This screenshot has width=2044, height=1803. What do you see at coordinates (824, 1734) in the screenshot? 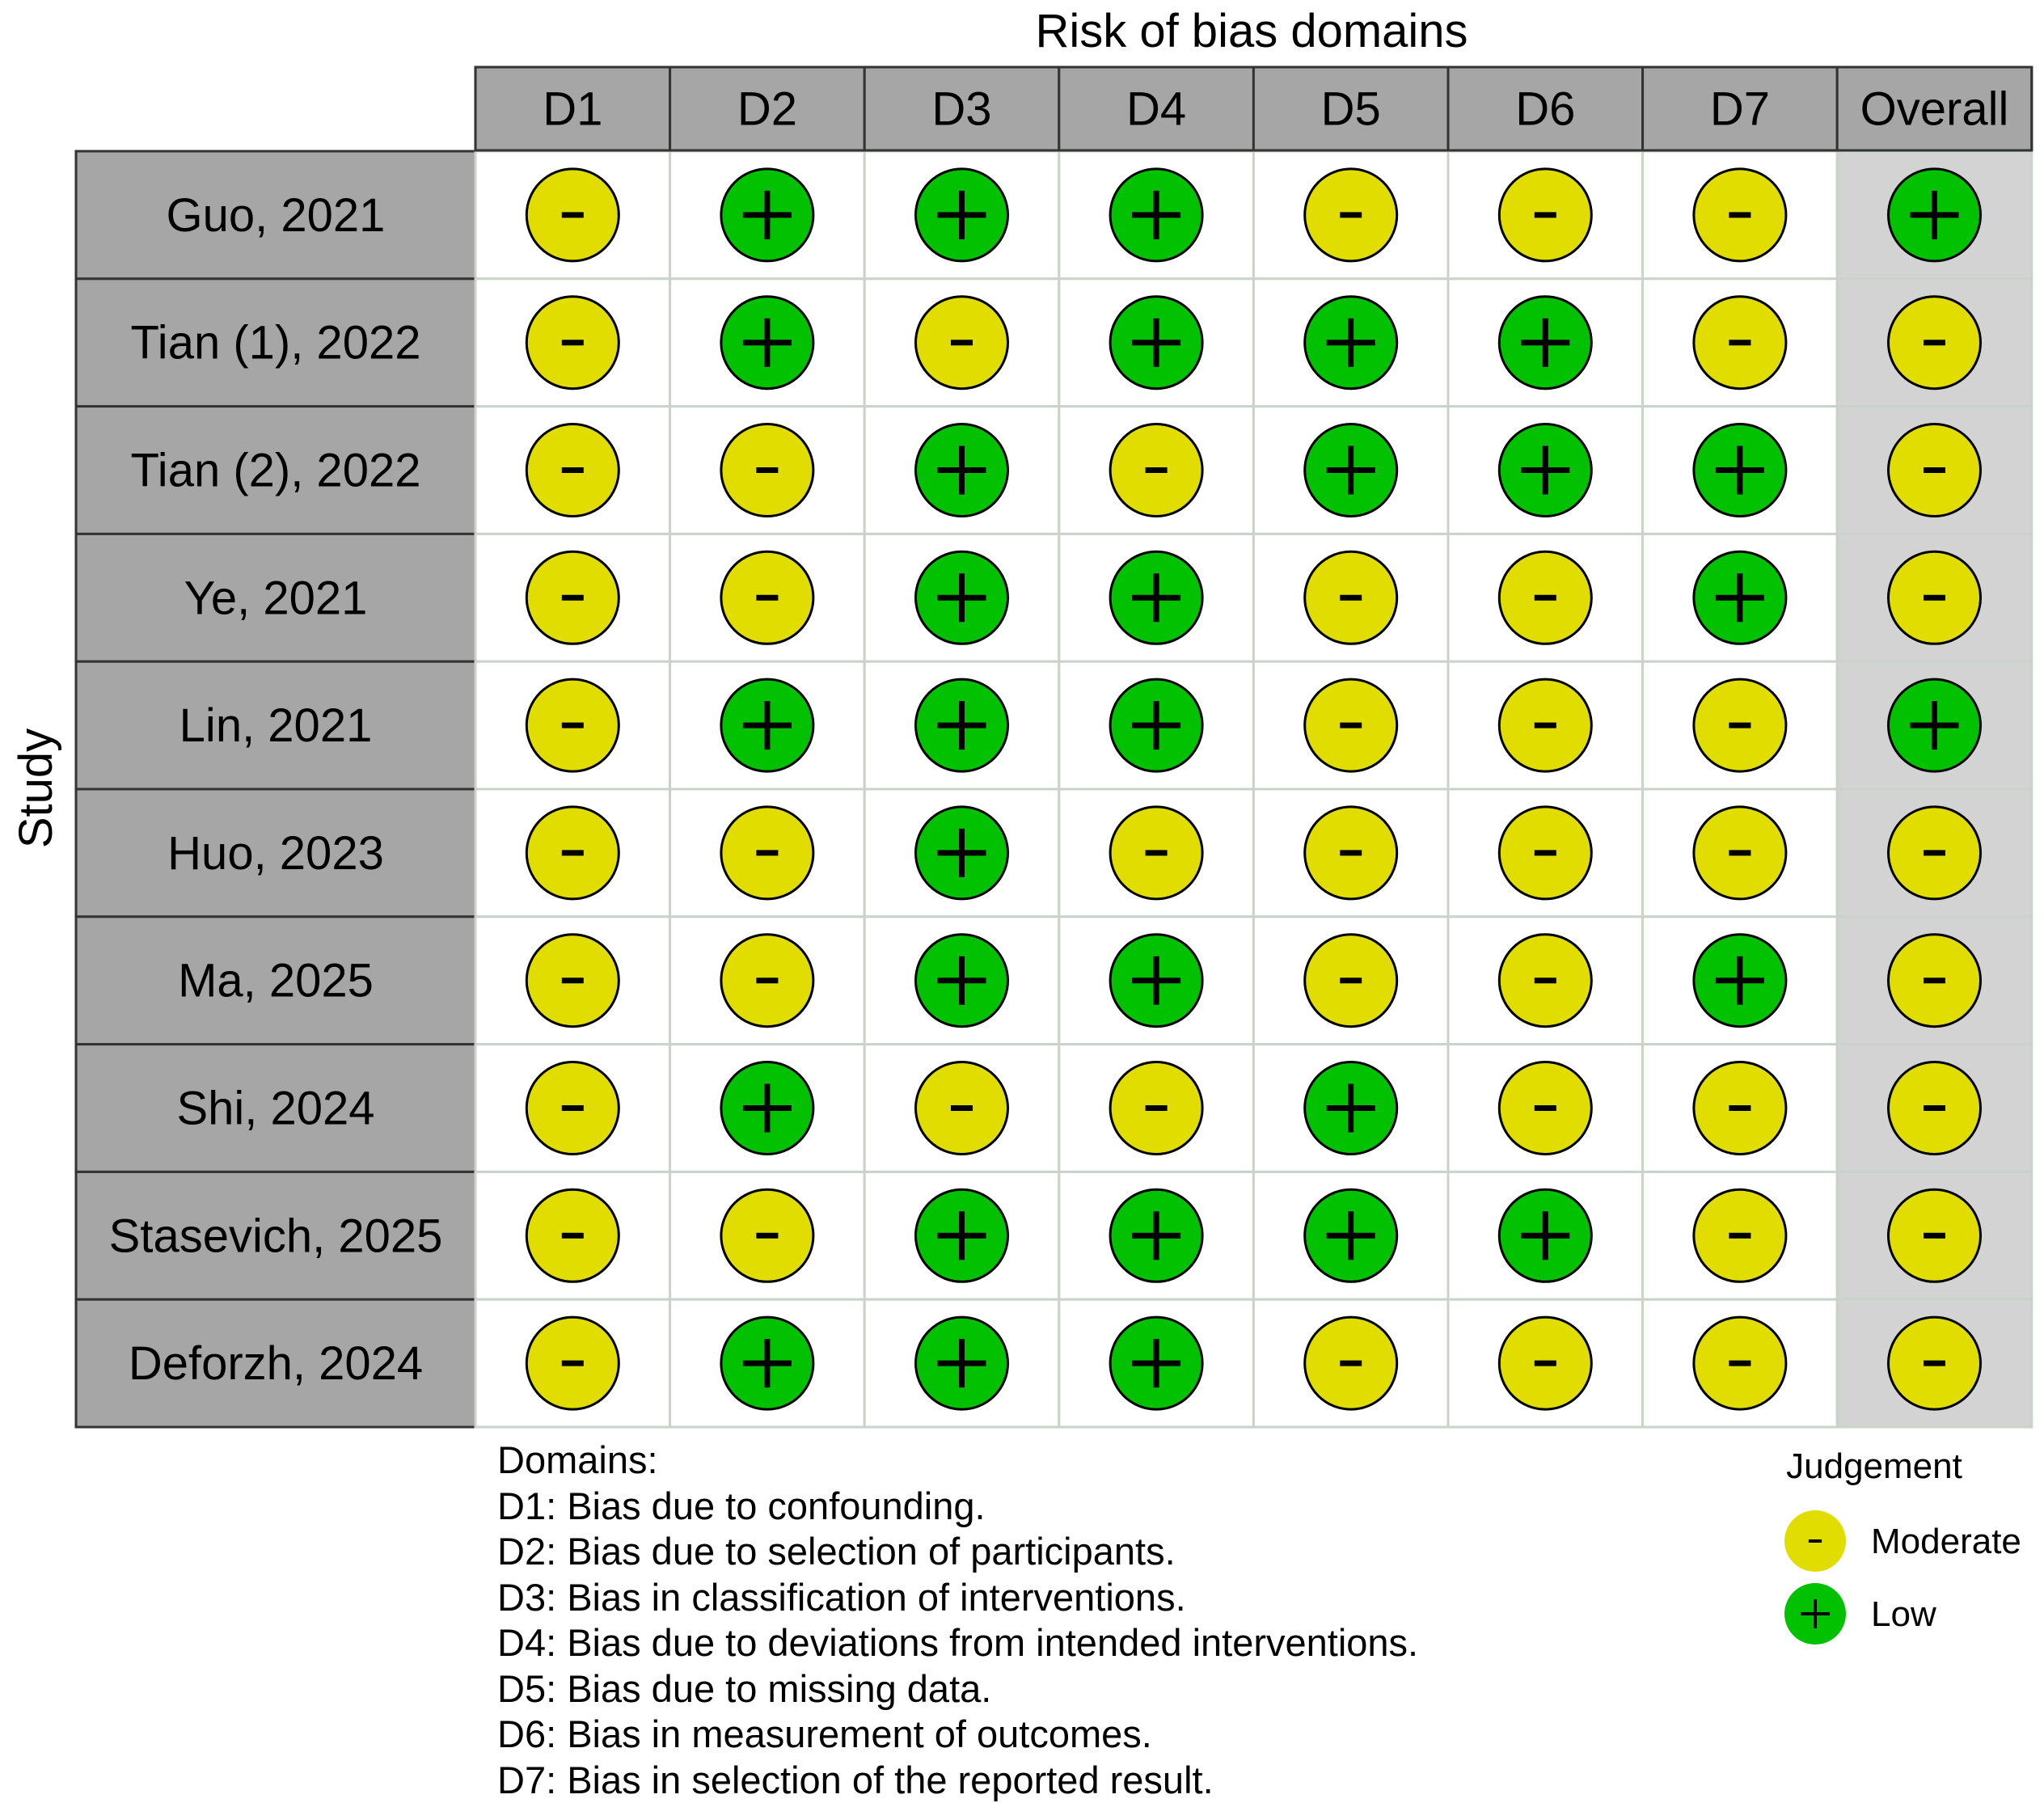
I see `domain-definition: D6: Bias in measurement of outcomes.` at bounding box center [824, 1734].